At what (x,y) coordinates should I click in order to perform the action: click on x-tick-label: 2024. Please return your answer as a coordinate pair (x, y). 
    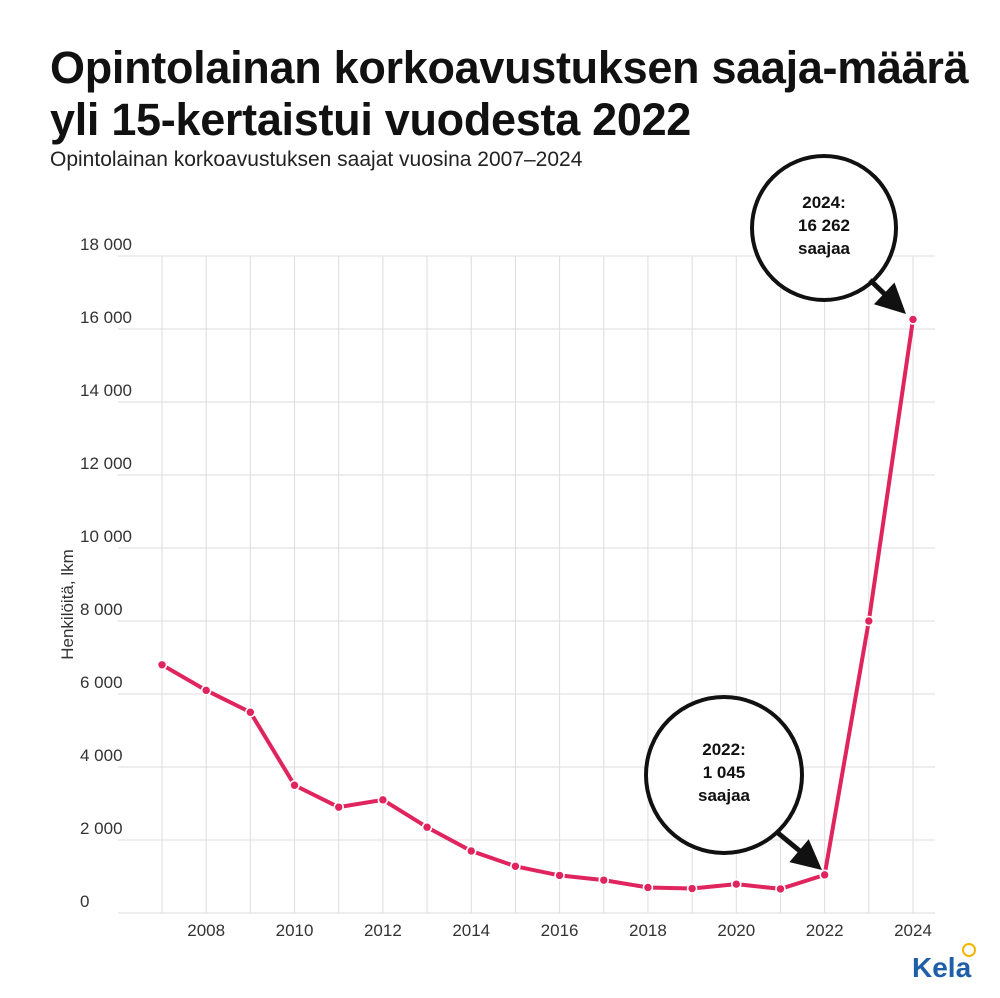
    Looking at the image, I should click on (913, 930).